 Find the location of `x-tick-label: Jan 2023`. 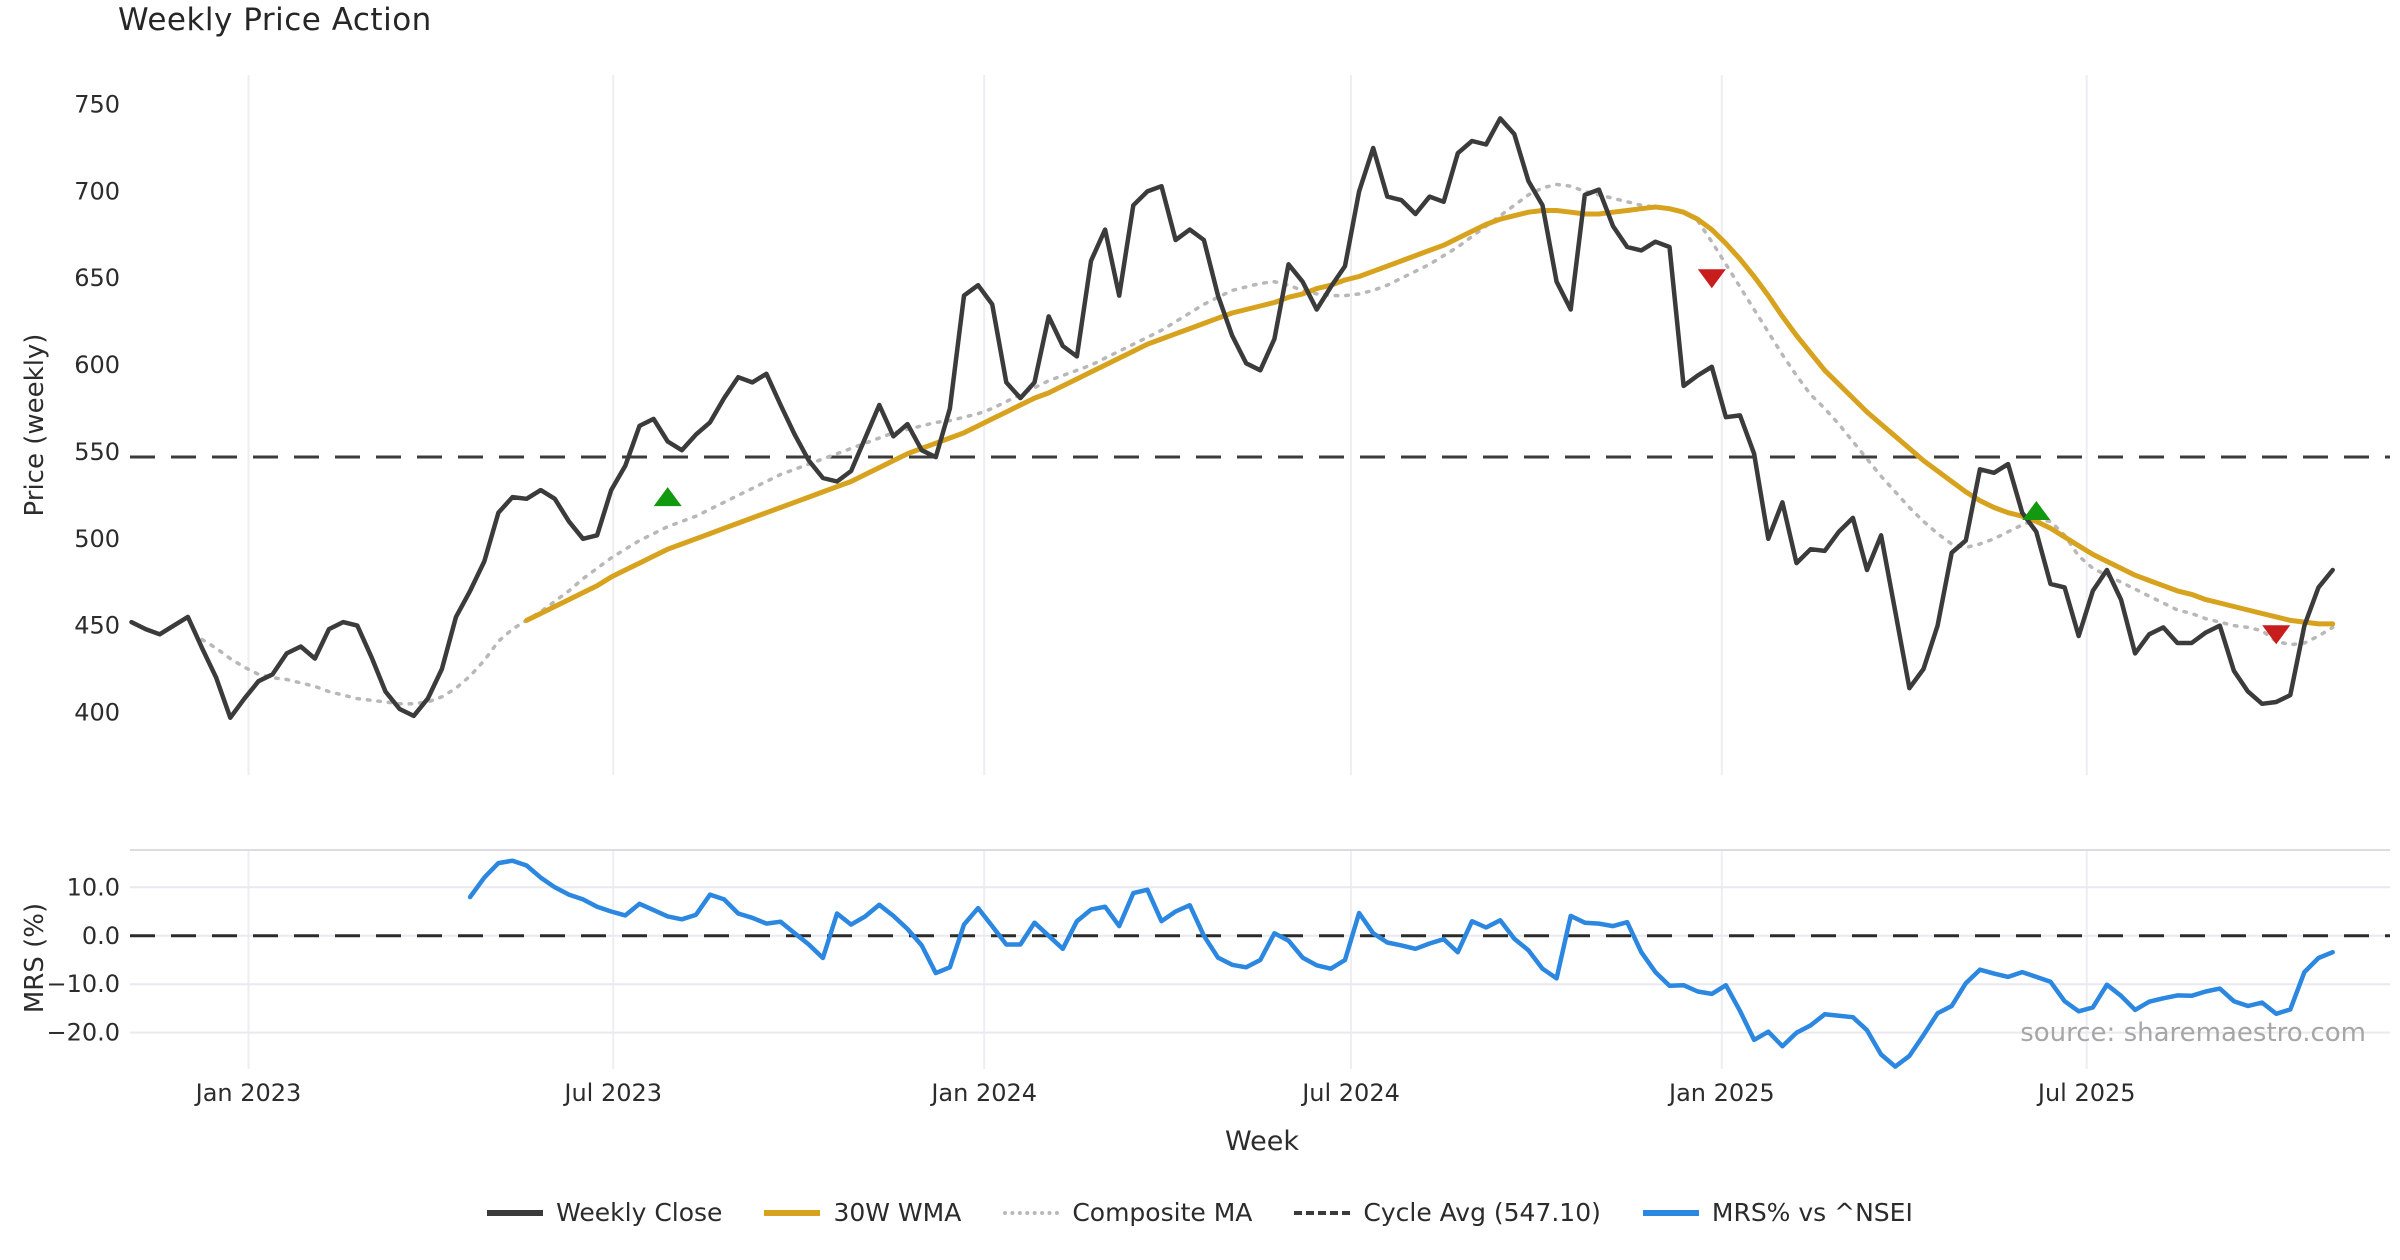

x-tick-label: Jan 2023 is located at coordinates (248, 1093).